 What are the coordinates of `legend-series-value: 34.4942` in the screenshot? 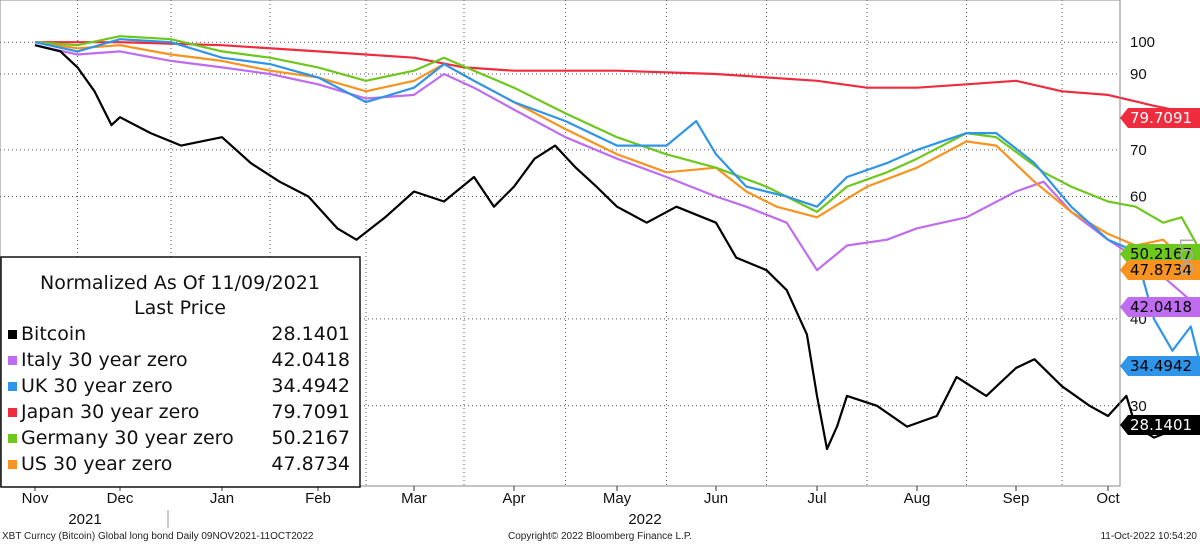 It's located at (310, 386).